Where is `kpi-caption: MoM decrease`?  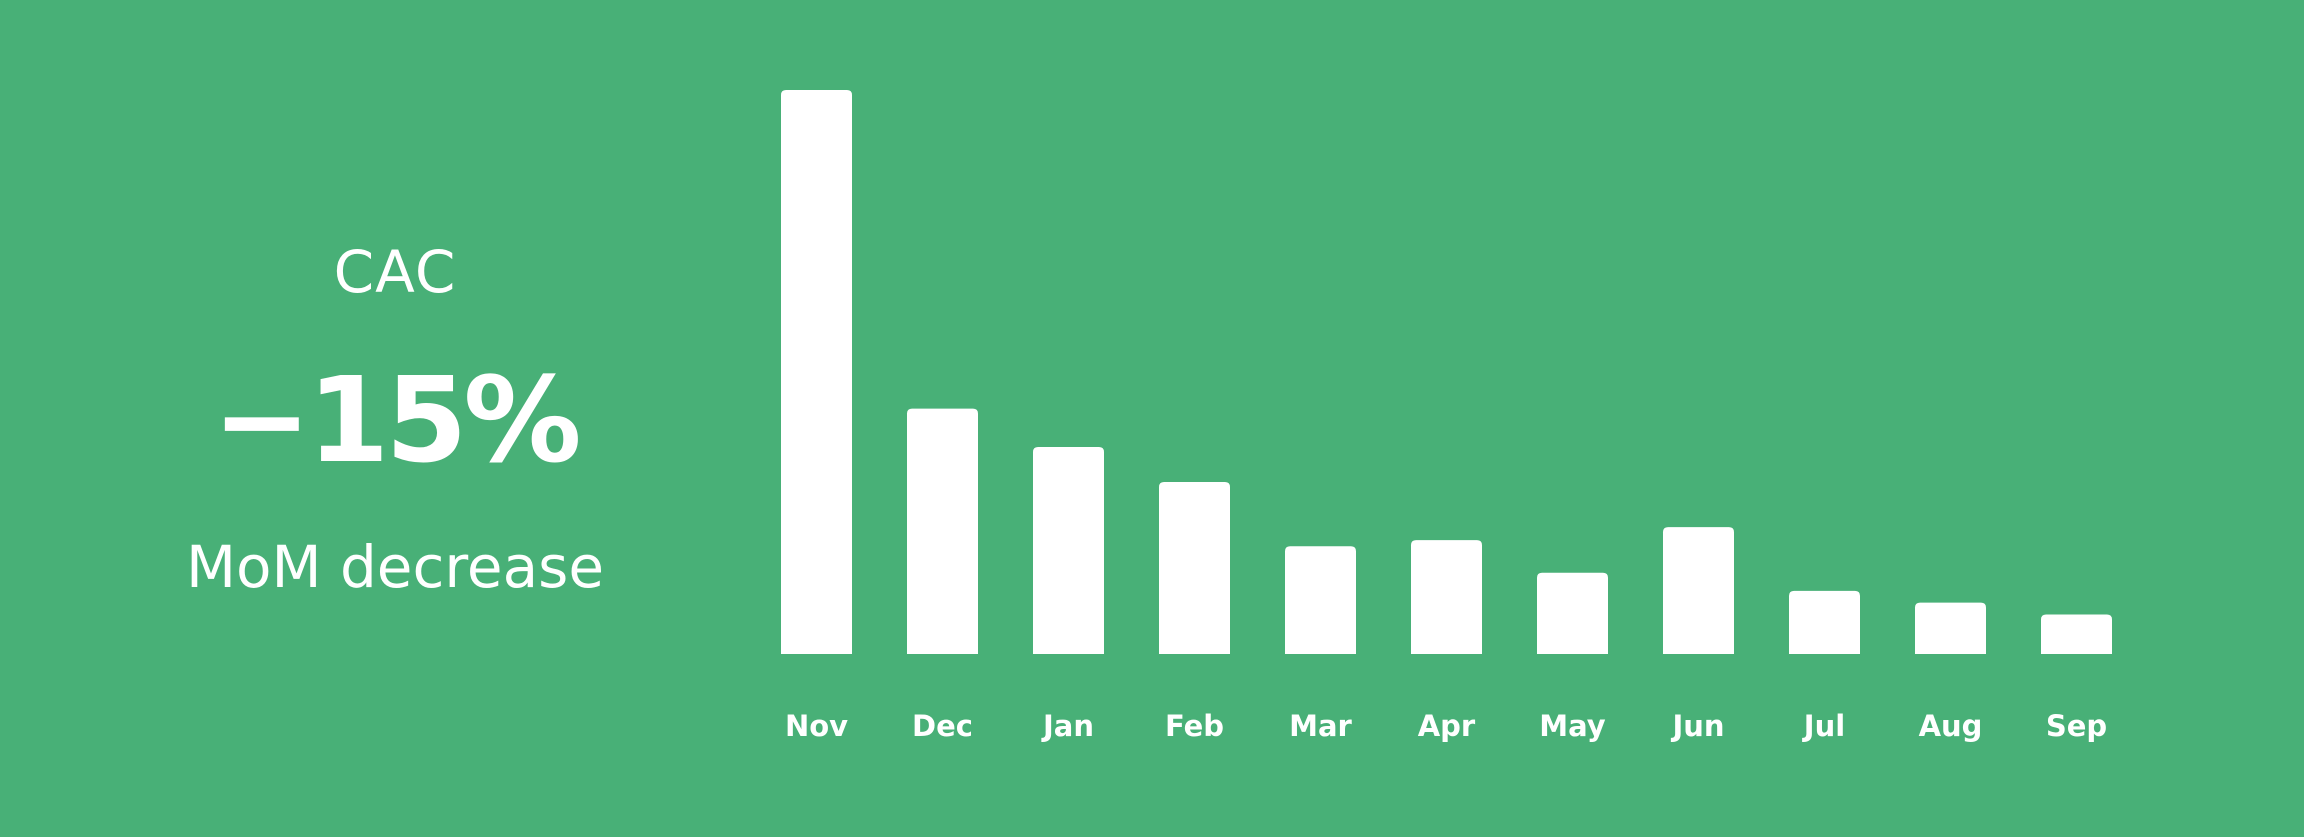 kpi-caption: MoM decrease is located at coordinates (395, 567).